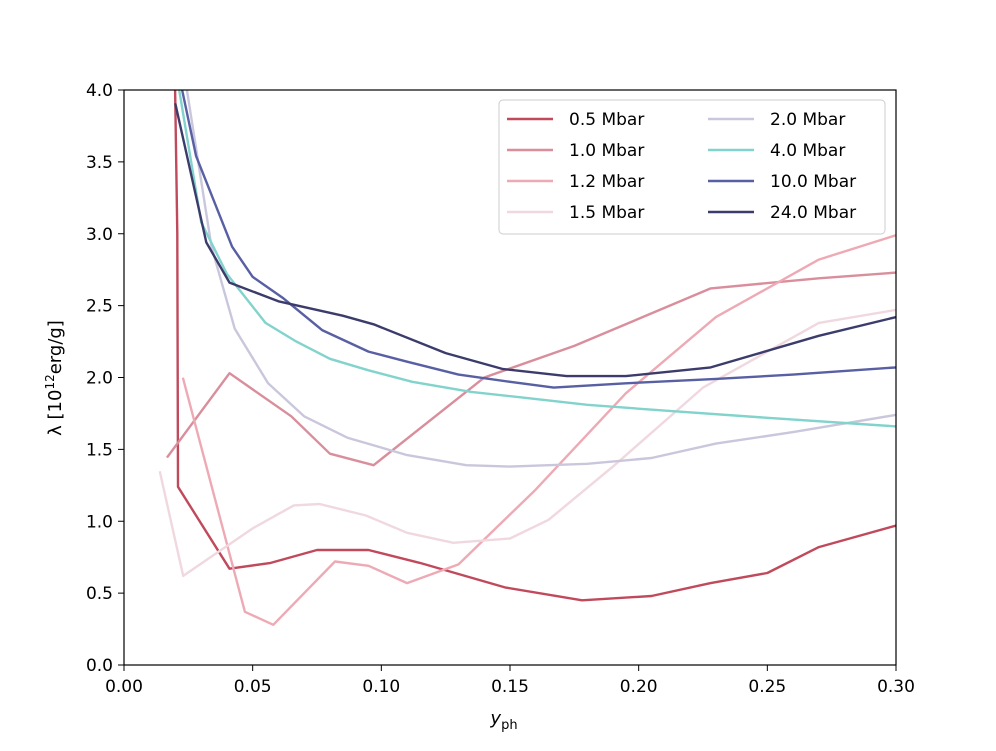  I want to click on x-tick-label: 0.25, so click(767, 687).